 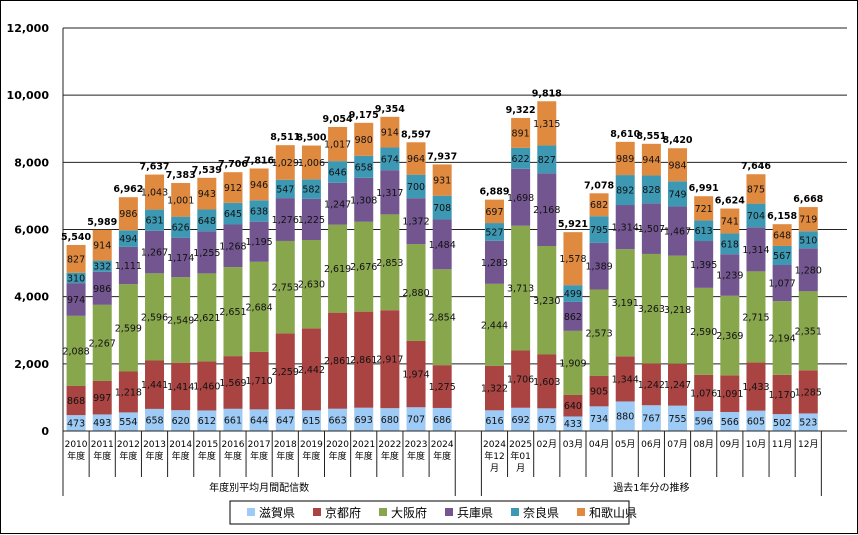 What do you see at coordinates (808, 423) in the screenshot?
I see `data-label: 523` at bounding box center [808, 423].